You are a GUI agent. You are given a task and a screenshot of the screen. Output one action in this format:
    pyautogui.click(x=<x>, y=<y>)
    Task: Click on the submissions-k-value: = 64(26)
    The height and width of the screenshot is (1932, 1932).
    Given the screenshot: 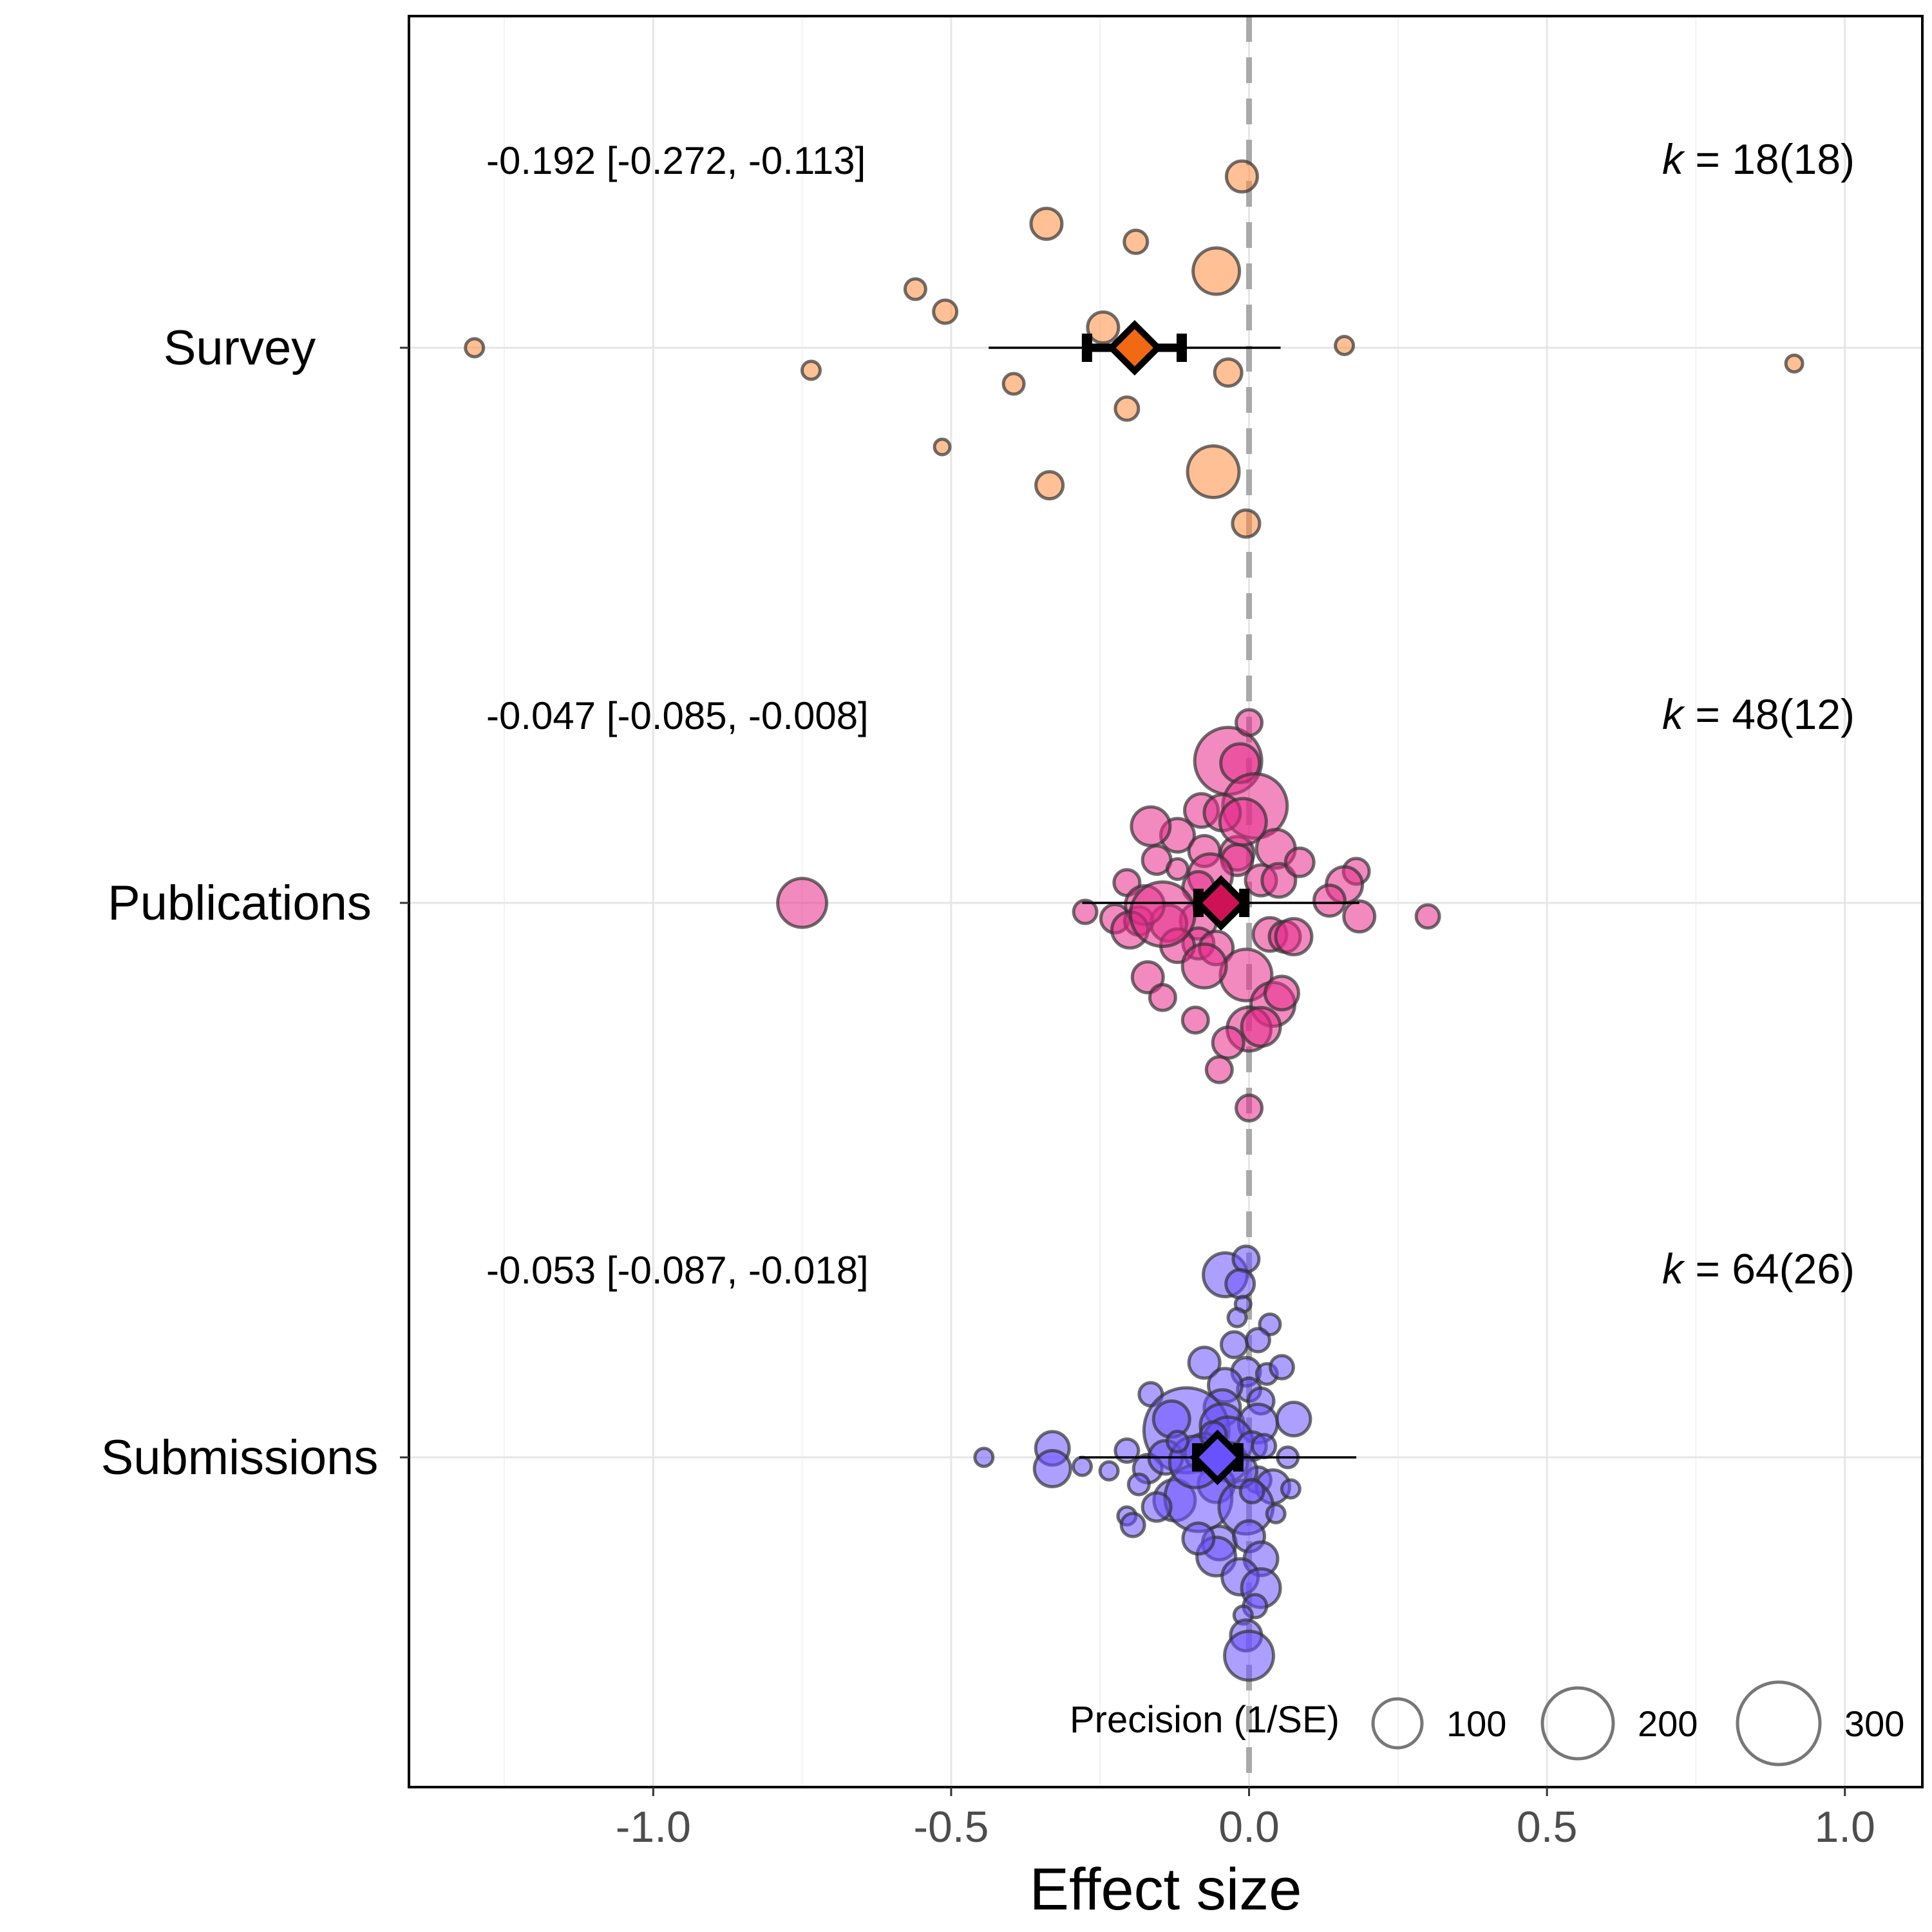 What is the action you would take?
    pyautogui.click(x=1769, y=1269)
    